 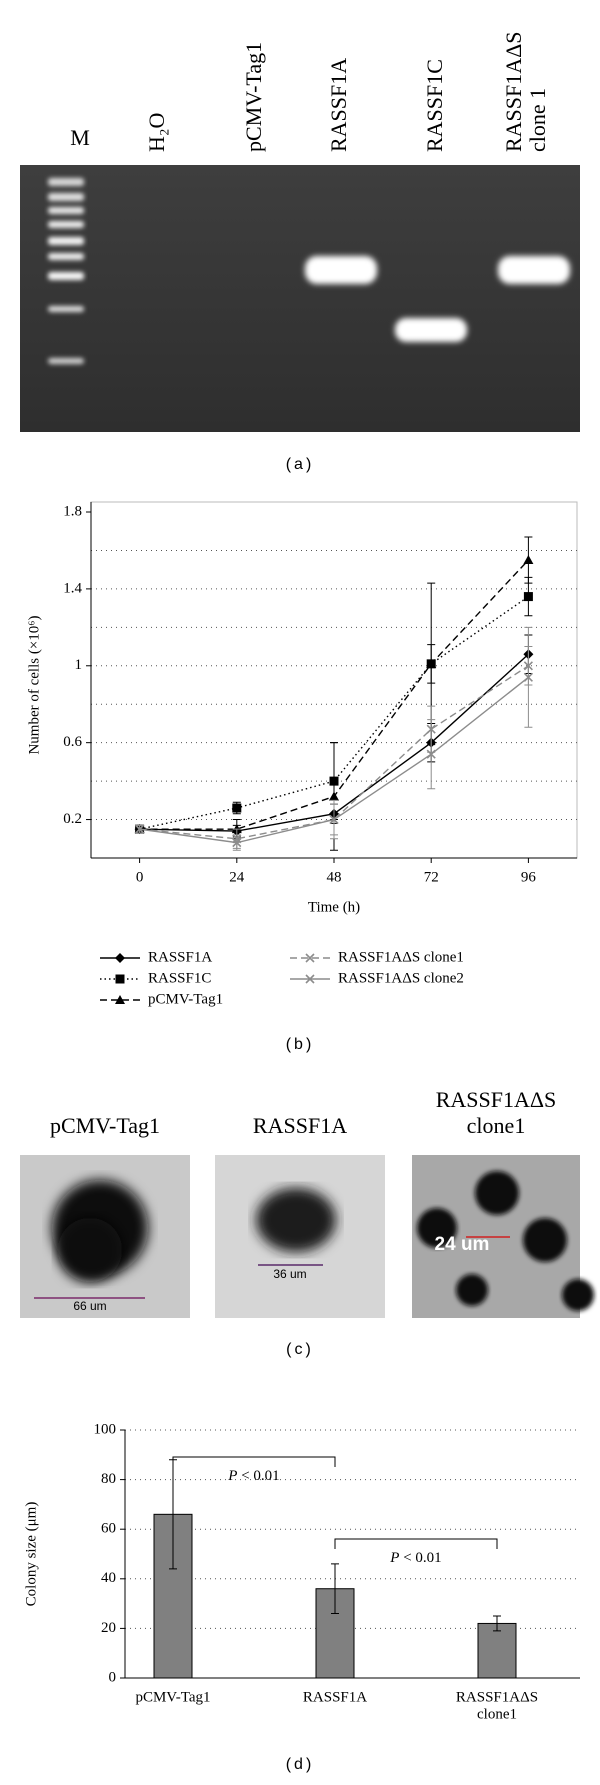 What do you see at coordinates (72, 819) in the screenshot?
I see `y-tick-label: 0.2` at bounding box center [72, 819].